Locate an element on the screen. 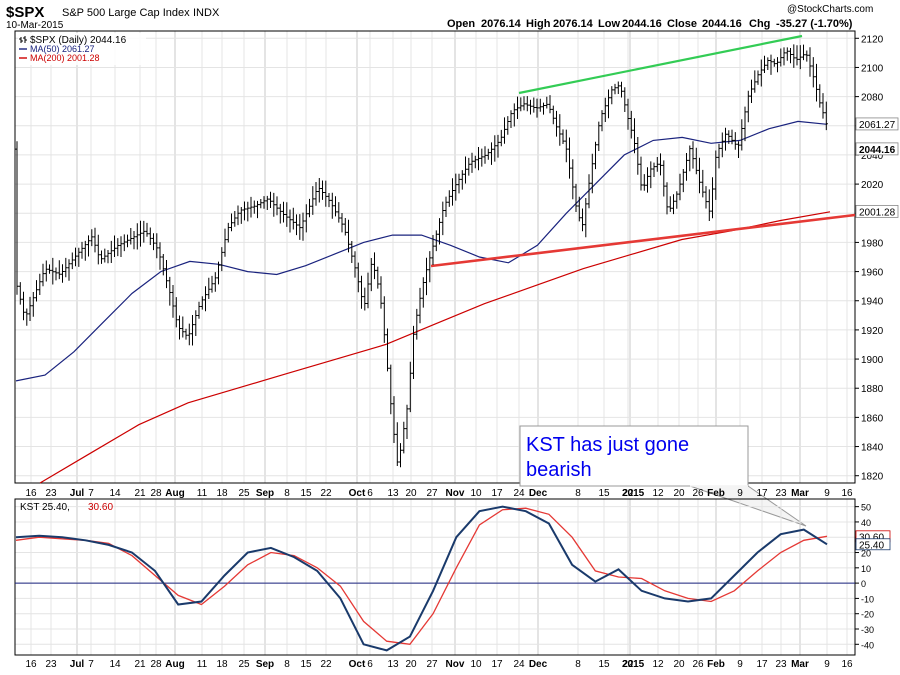  x-tick-label: Jul is located at coordinates (77, 493).